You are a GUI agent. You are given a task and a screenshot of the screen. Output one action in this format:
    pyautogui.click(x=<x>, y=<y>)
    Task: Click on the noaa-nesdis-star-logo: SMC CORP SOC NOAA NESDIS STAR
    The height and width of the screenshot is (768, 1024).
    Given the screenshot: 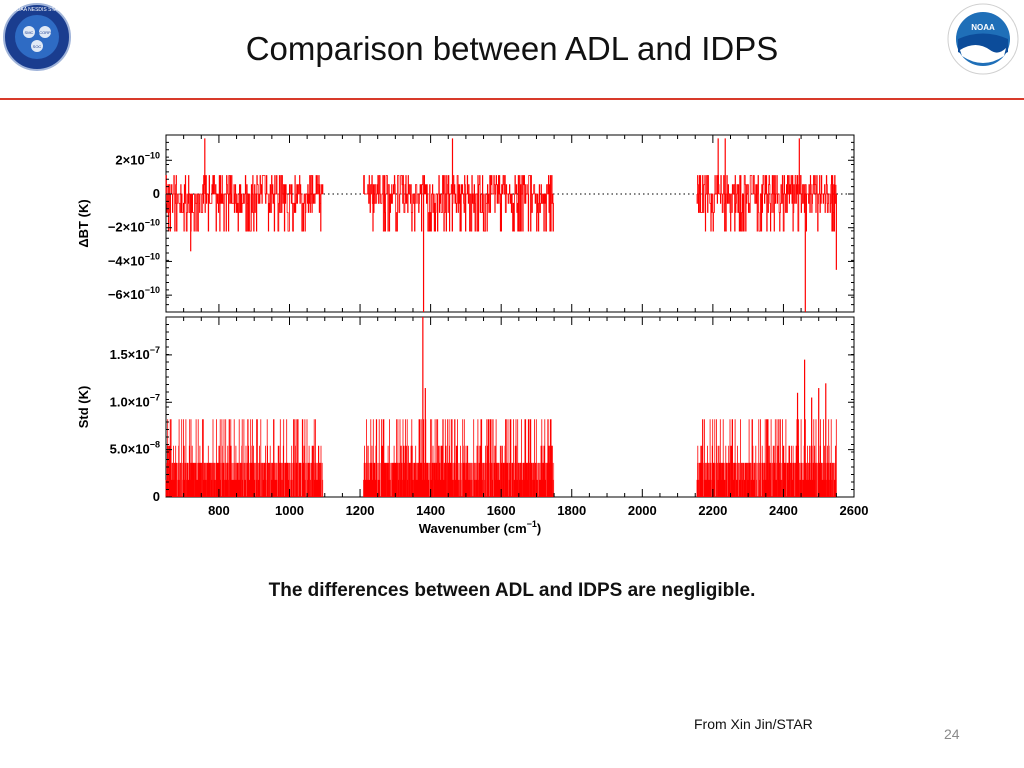 What is the action you would take?
    pyautogui.click(x=37, y=37)
    